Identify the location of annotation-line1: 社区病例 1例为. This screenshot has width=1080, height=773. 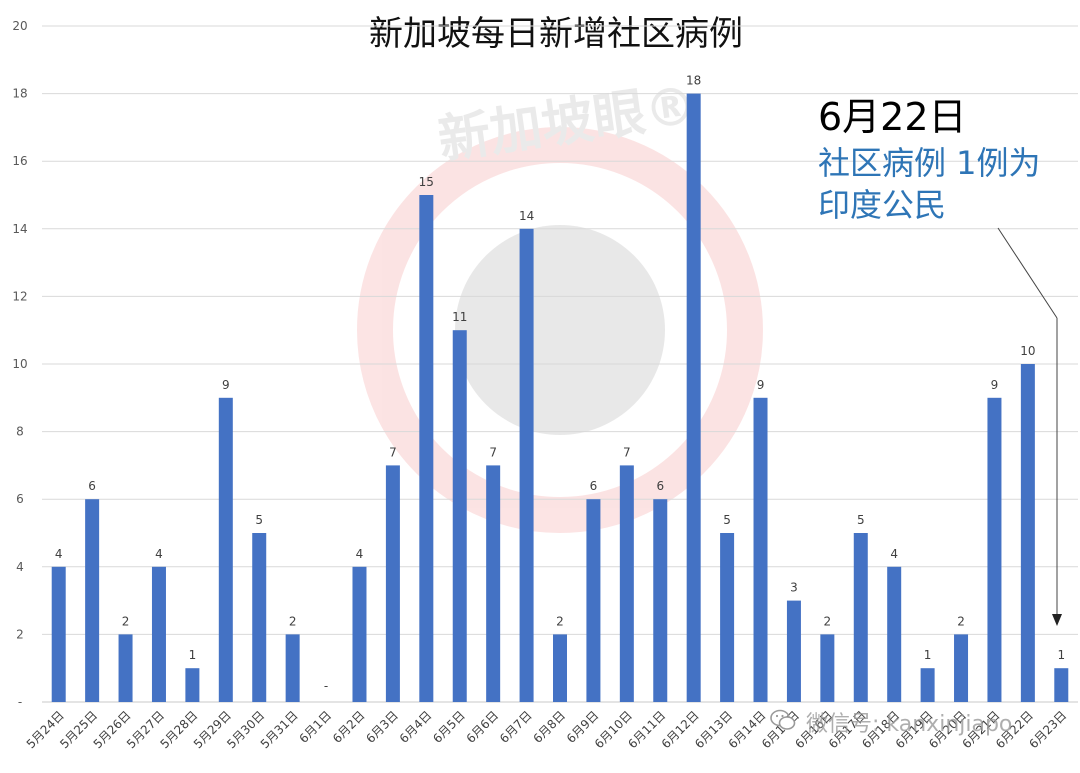
(929, 163).